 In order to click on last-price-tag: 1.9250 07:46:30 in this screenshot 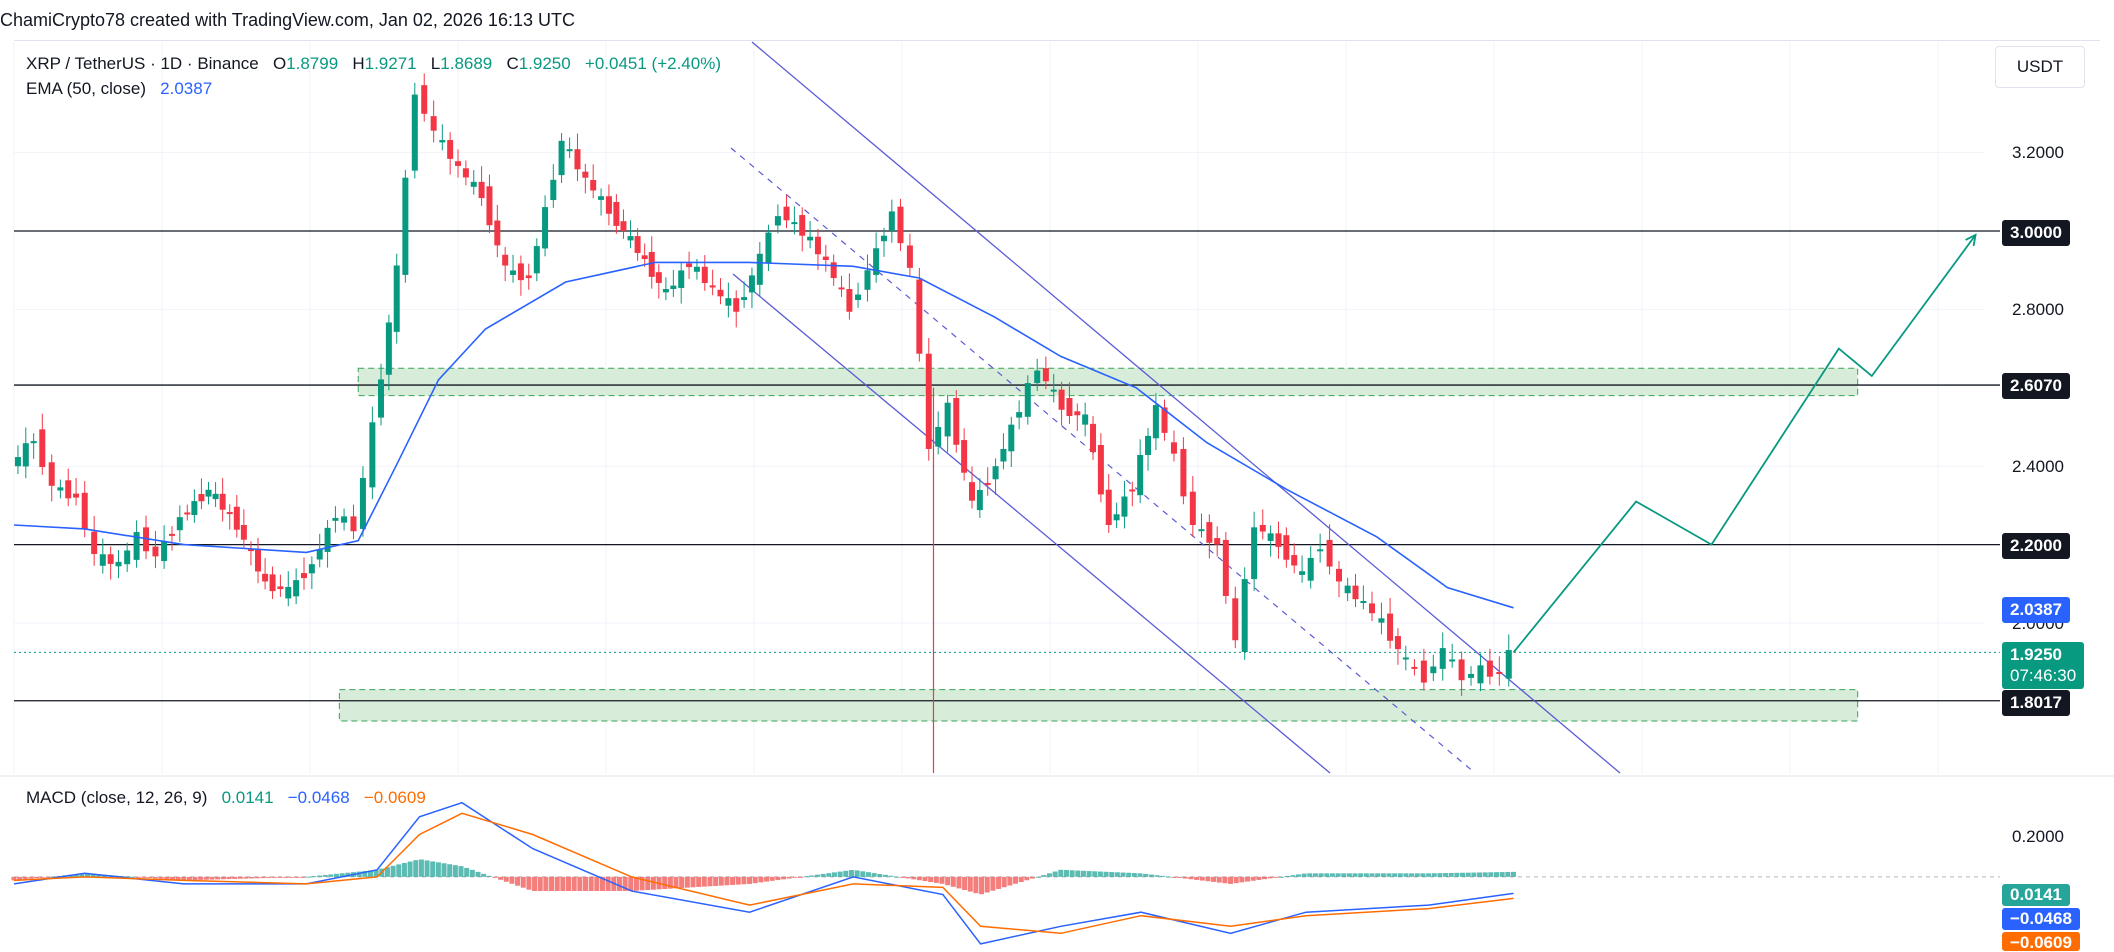, I will do `click(2043, 665)`.